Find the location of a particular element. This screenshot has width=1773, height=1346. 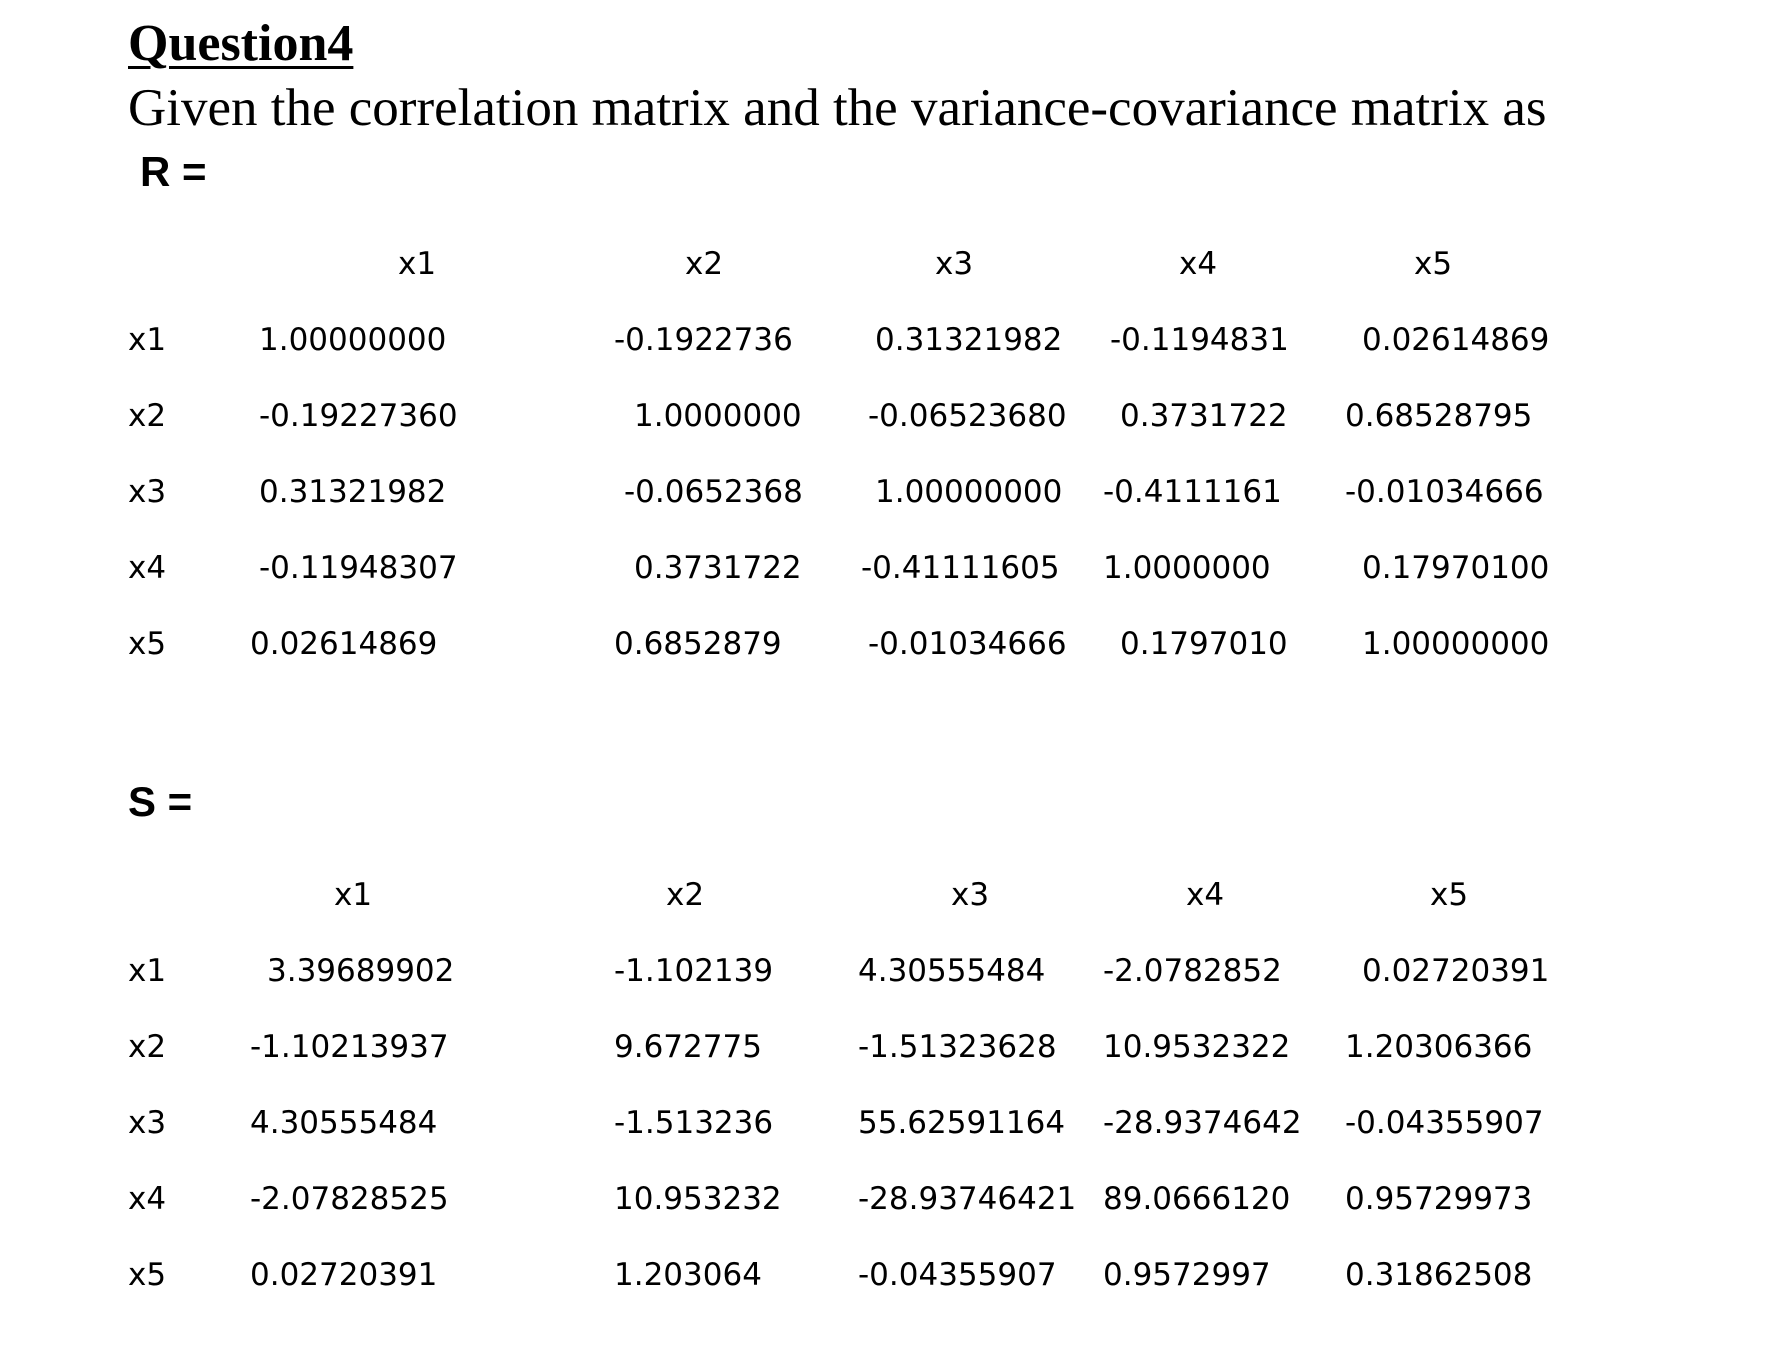

matrix-r-cell: 0.68528795 is located at coordinates (1439, 416).